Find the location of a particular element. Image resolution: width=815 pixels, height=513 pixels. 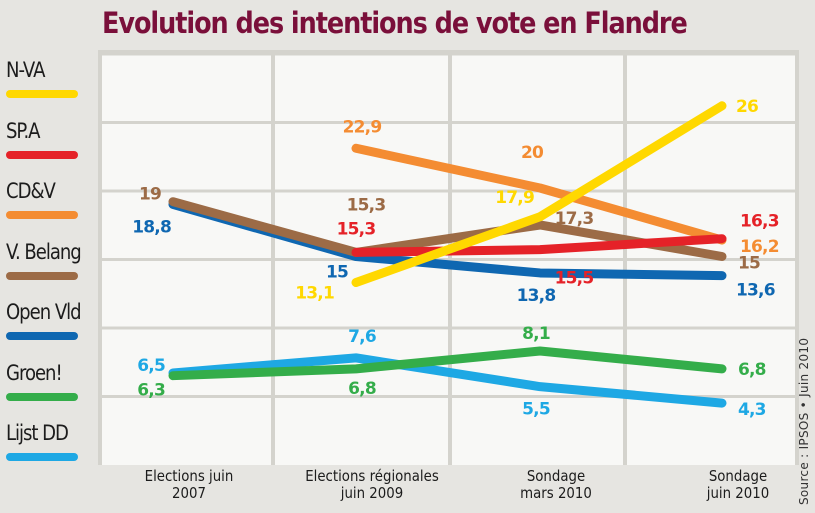

data-label-lijst-dd: 6,5 is located at coordinates (151, 366).